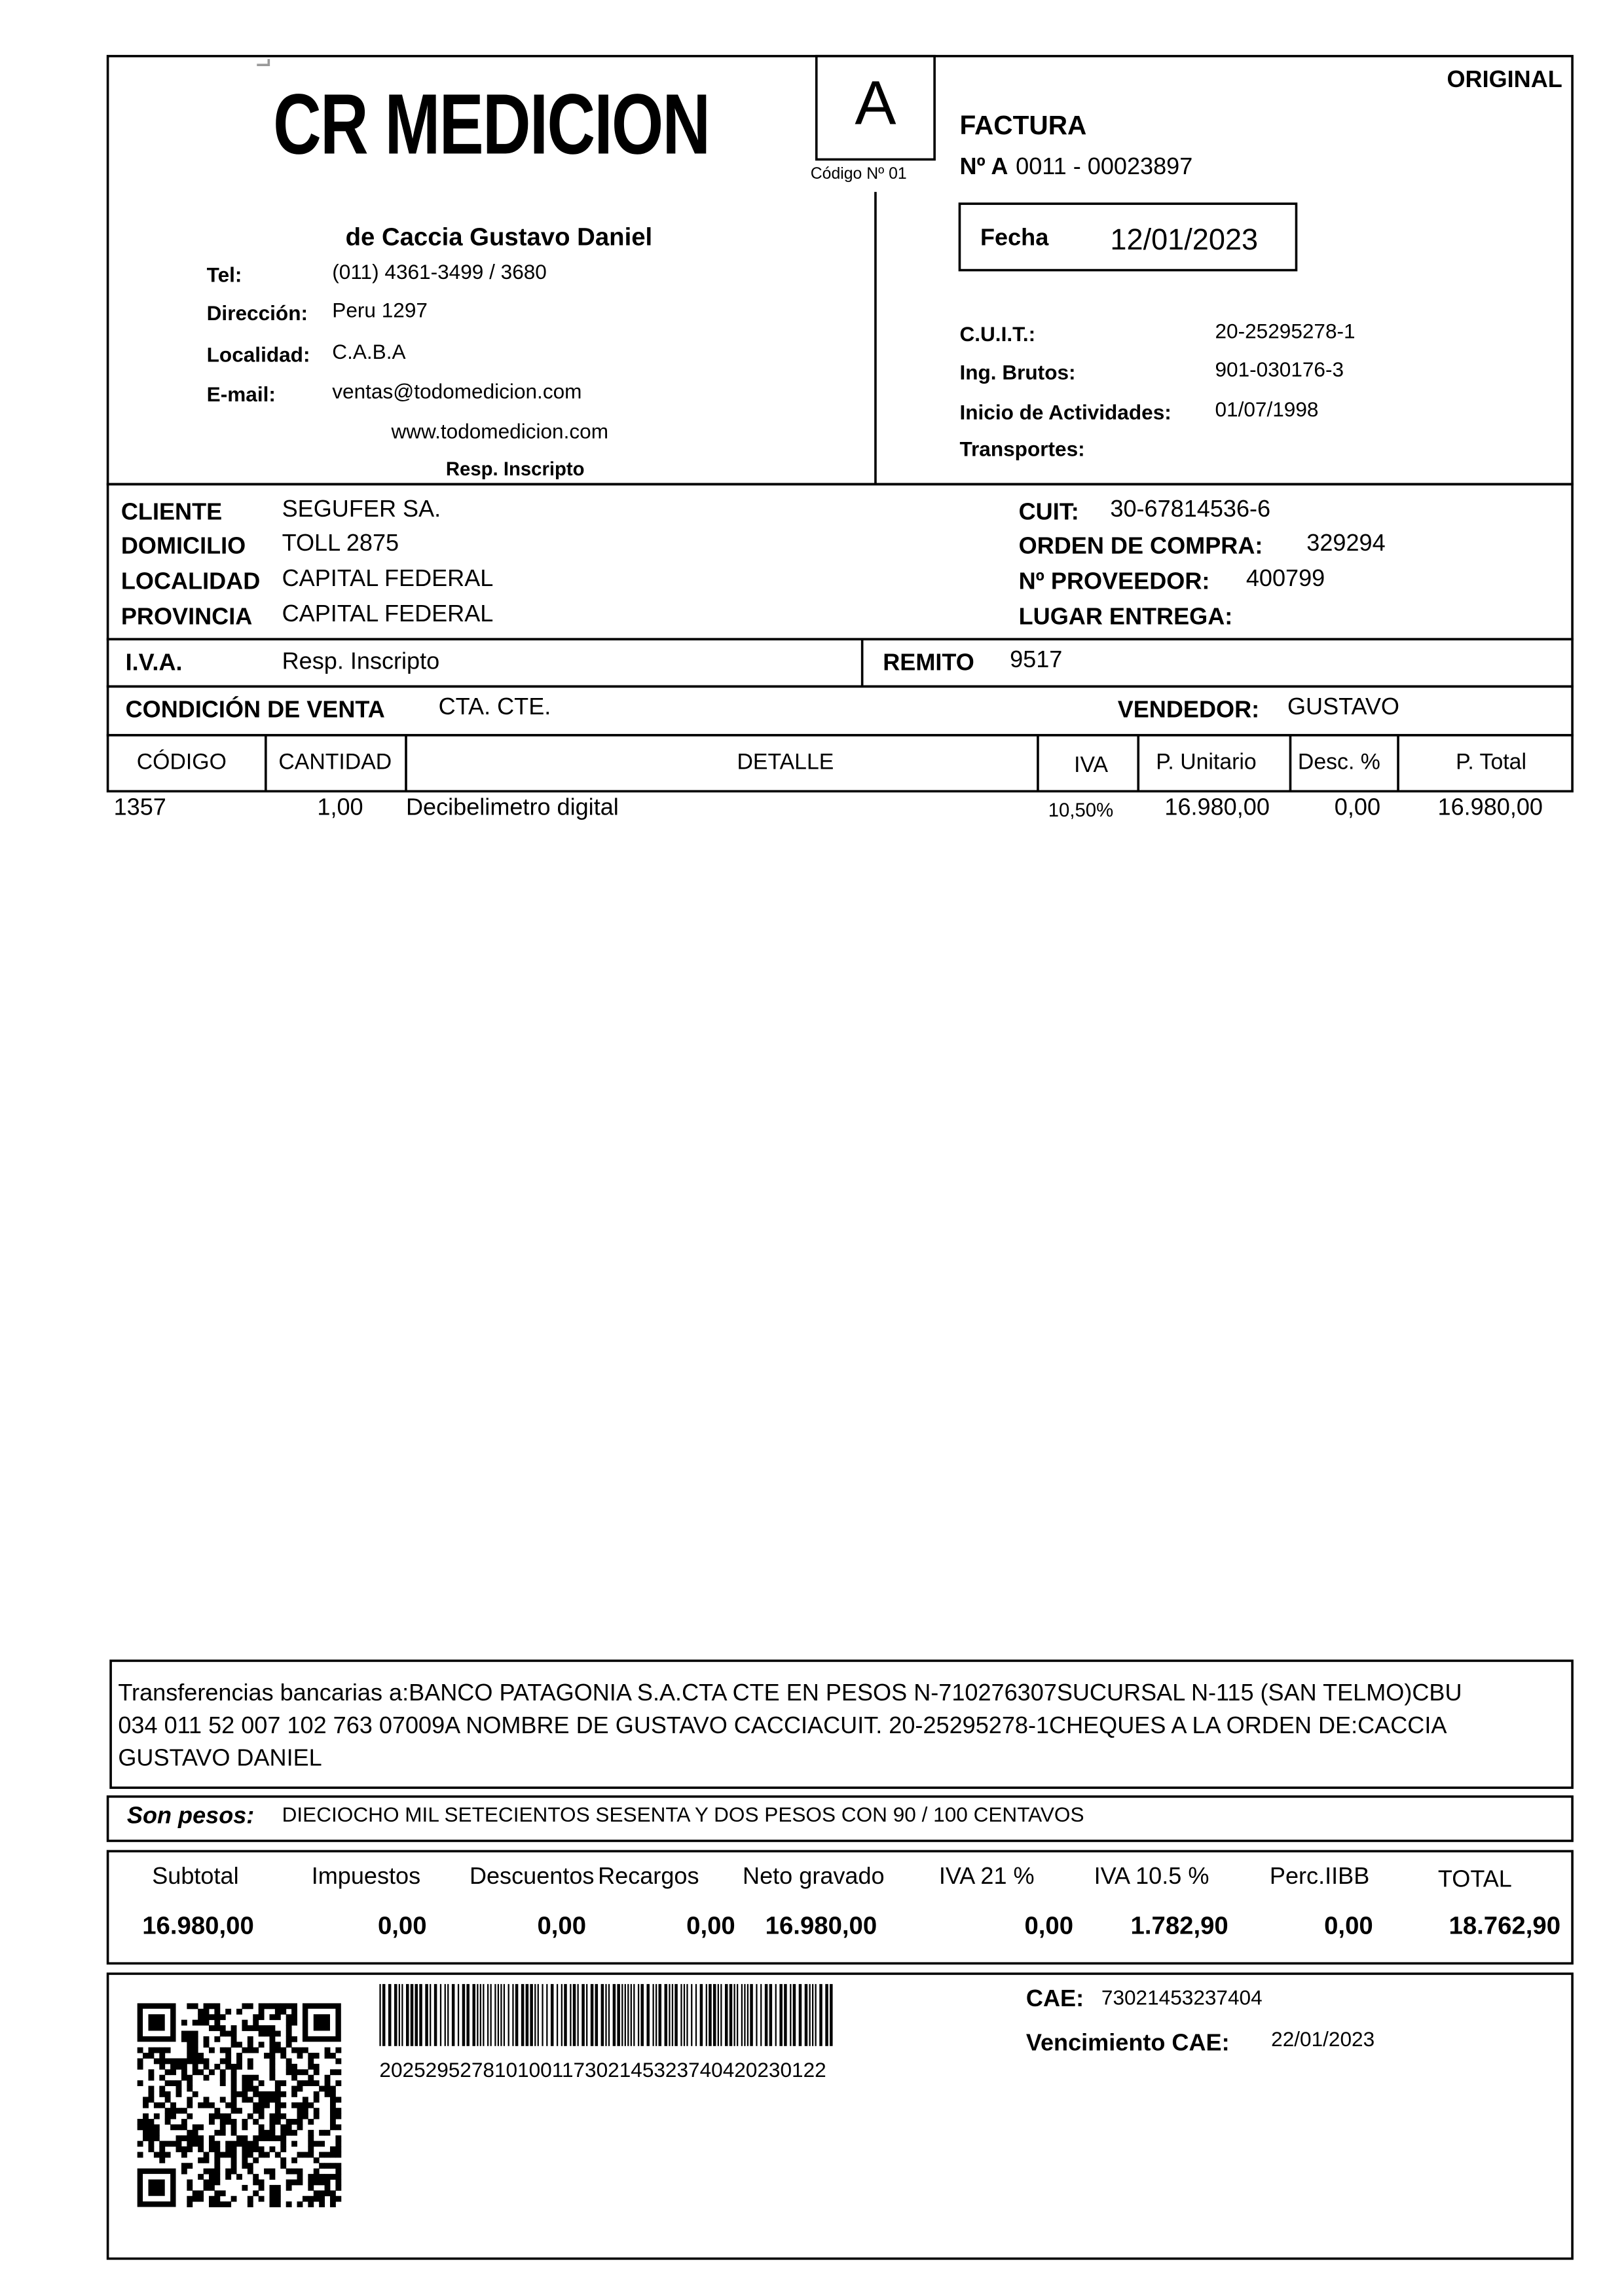 The height and width of the screenshot is (2295, 1624). What do you see at coordinates (224, 275) in the screenshot?
I see `contact-label: Tel:` at bounding box center [224, 275].